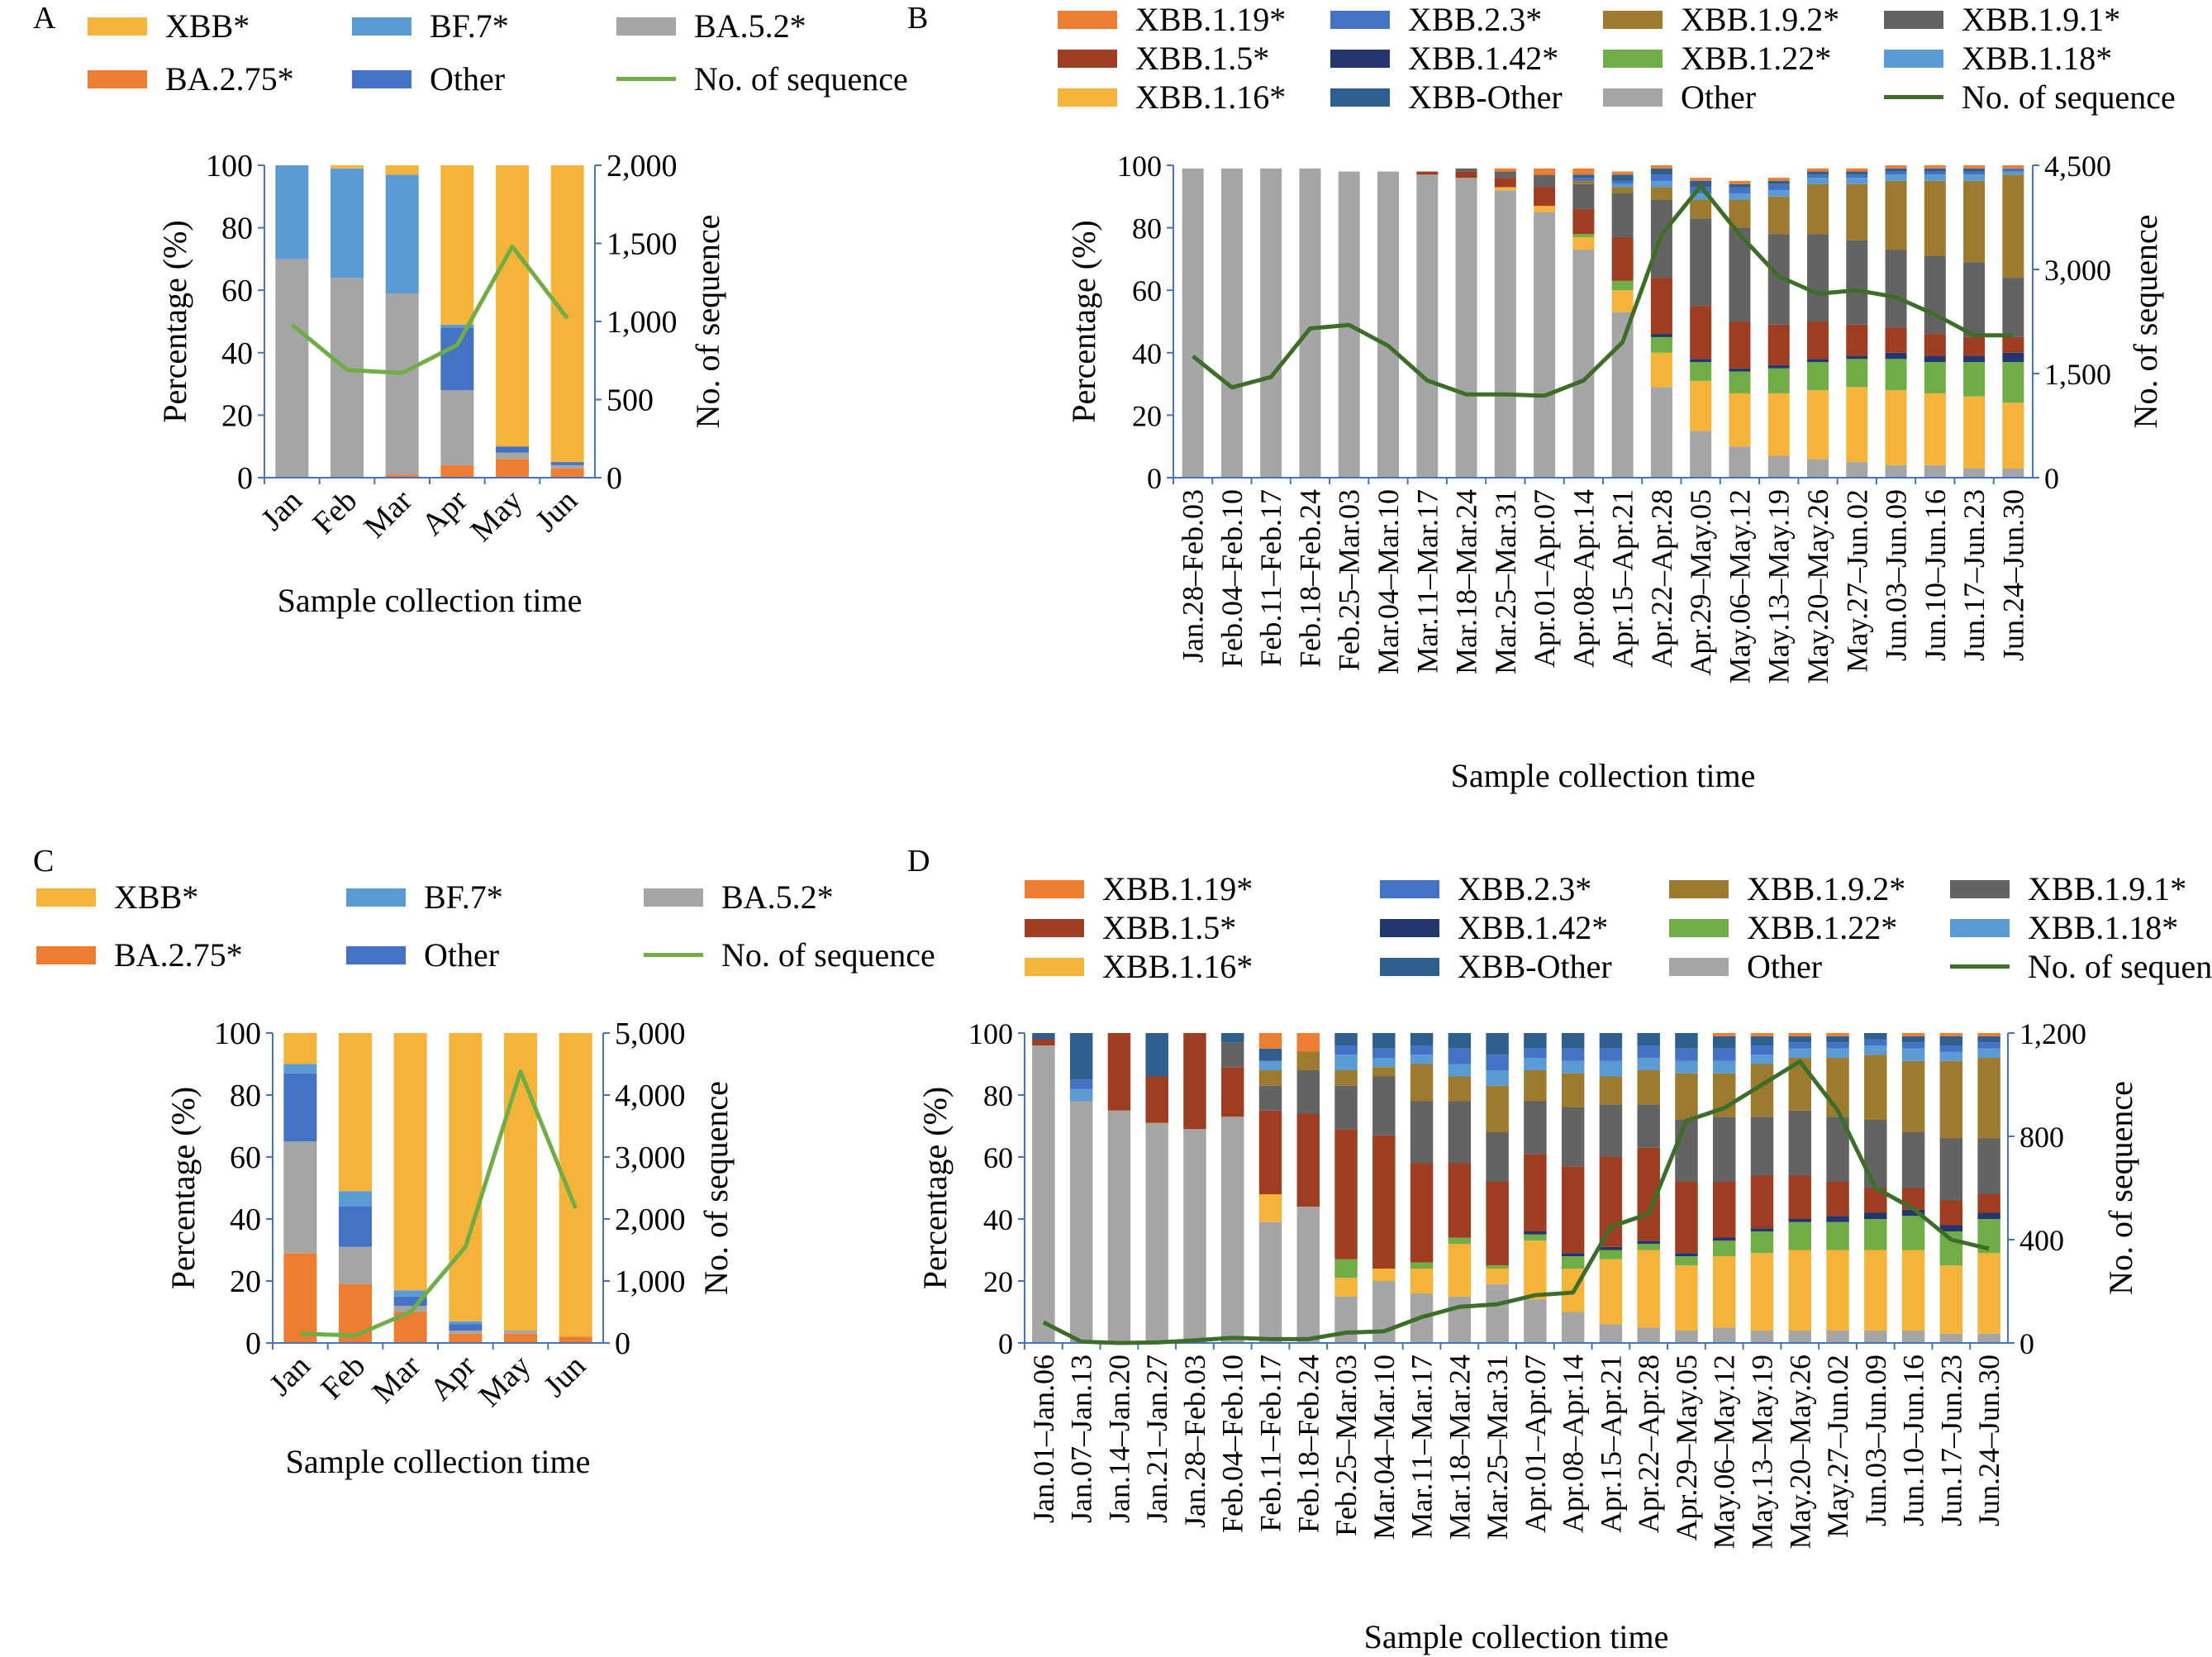 The width and height of the screenshot is (2212, 1657). Describe the element at coordinates (1516, 1636) in the screenshot. I see `x-axis-title: Sample collection time` at that location.